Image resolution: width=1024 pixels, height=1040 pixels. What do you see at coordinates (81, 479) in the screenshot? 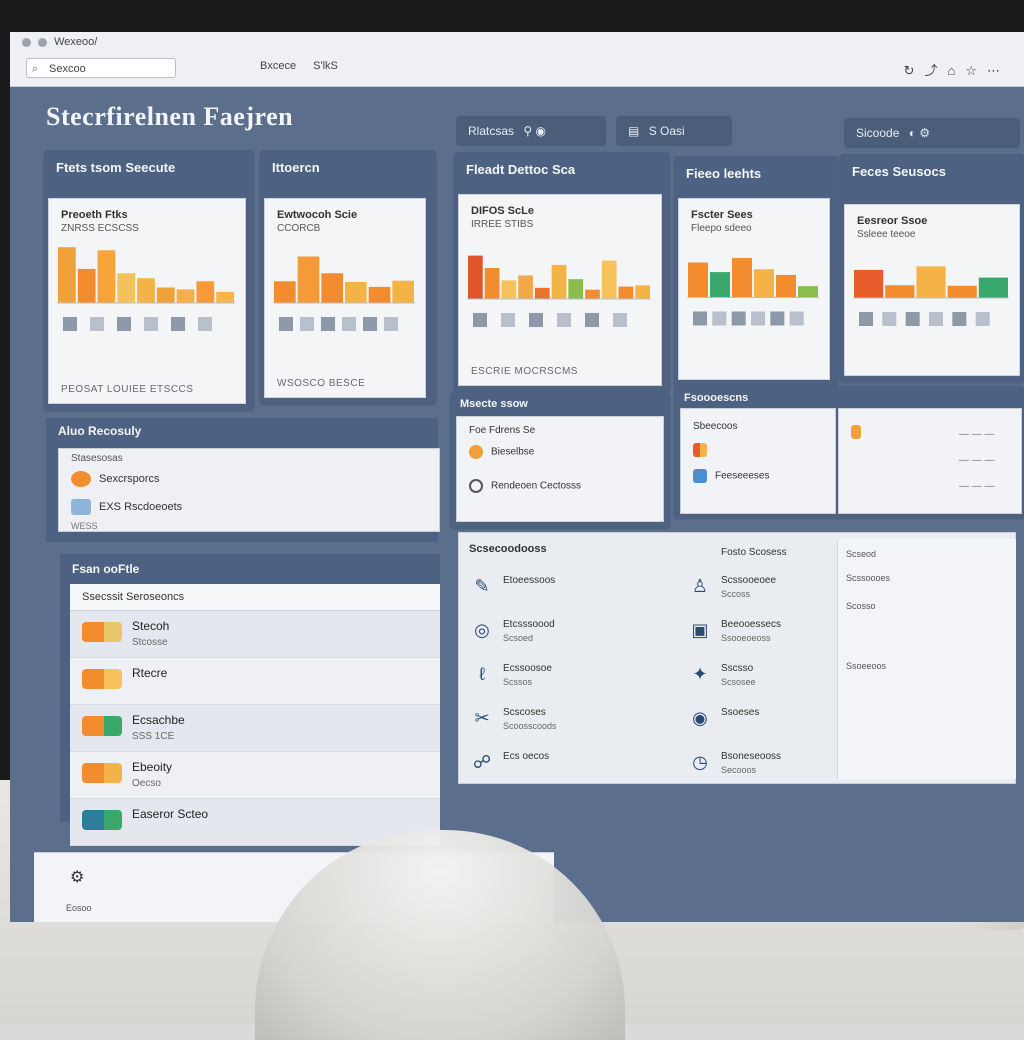
I see `activity-row-icon` at bounding box center [81, 479].